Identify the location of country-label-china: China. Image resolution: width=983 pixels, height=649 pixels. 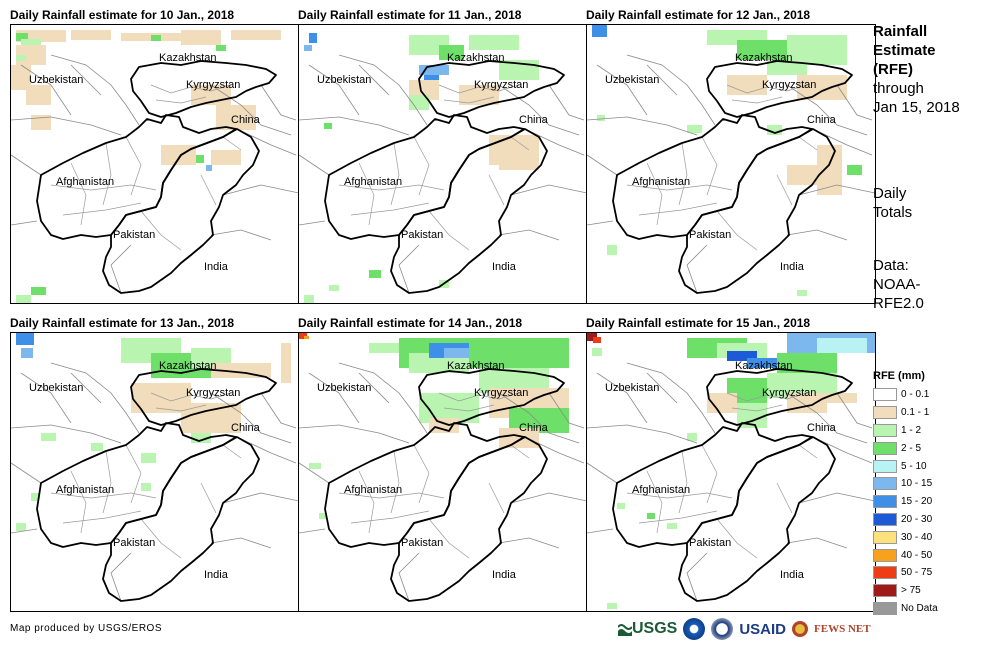
(822, 428).